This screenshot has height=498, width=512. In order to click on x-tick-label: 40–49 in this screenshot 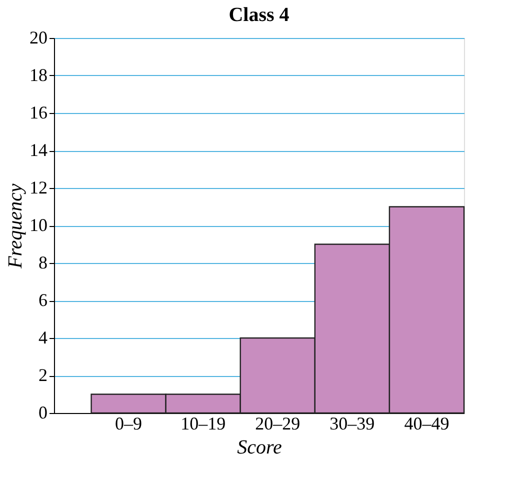, I will do `click(427, 424)`.